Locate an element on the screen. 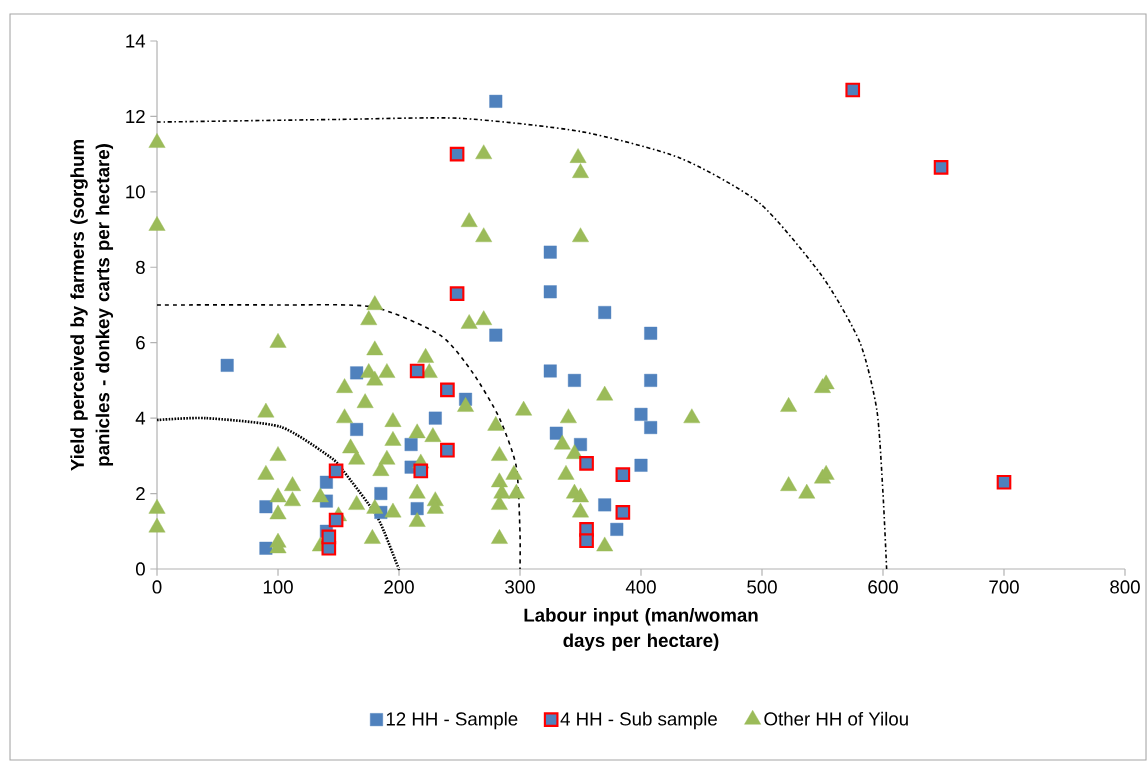 The height and width of the screenshot is (762, 1148). x-tick-label: 800 is located at coordinates (1125, 587).